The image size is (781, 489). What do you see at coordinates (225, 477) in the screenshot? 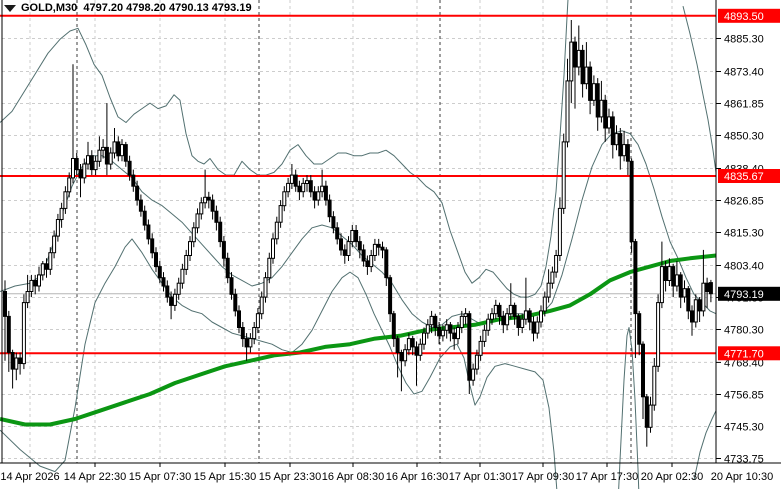
I see `x-axis-tick-label: 15 Apr 15:30` at bounding box center [225, 477].